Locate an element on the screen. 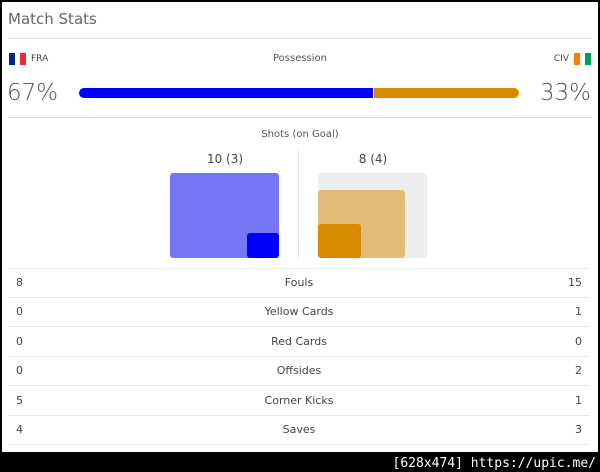 The height and width of the screenshot is (472, 600). stat-row: 4 Saves 3 is located at coordinates (299, 430).